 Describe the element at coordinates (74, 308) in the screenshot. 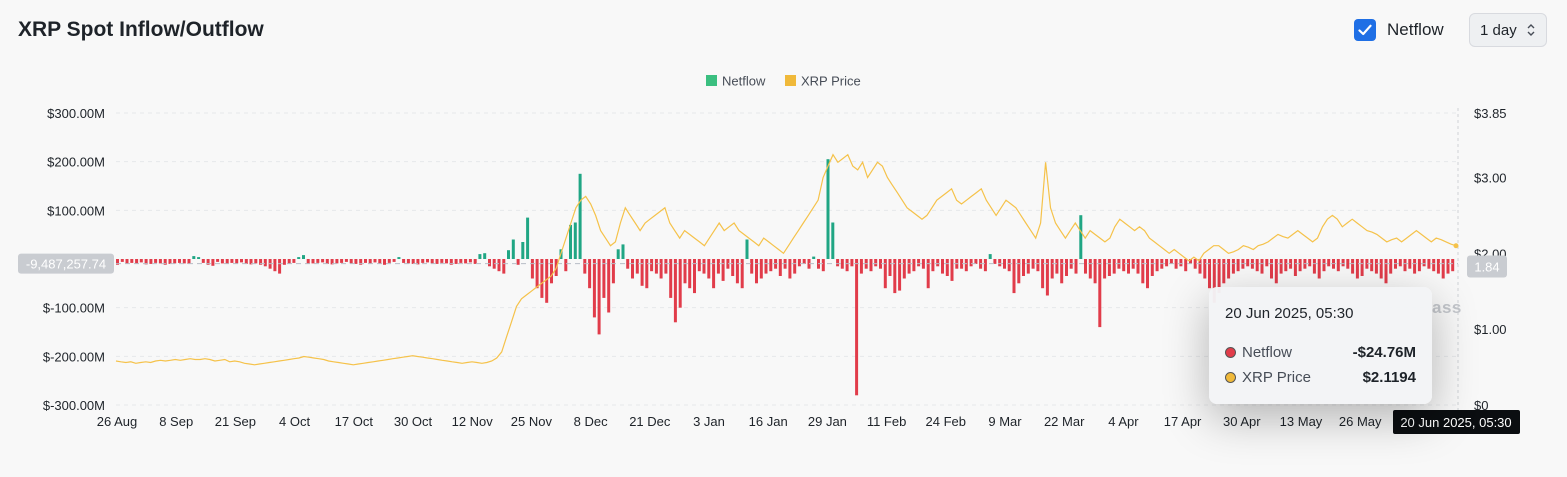

I see `left-tick-label: $-100.00M` at that location.